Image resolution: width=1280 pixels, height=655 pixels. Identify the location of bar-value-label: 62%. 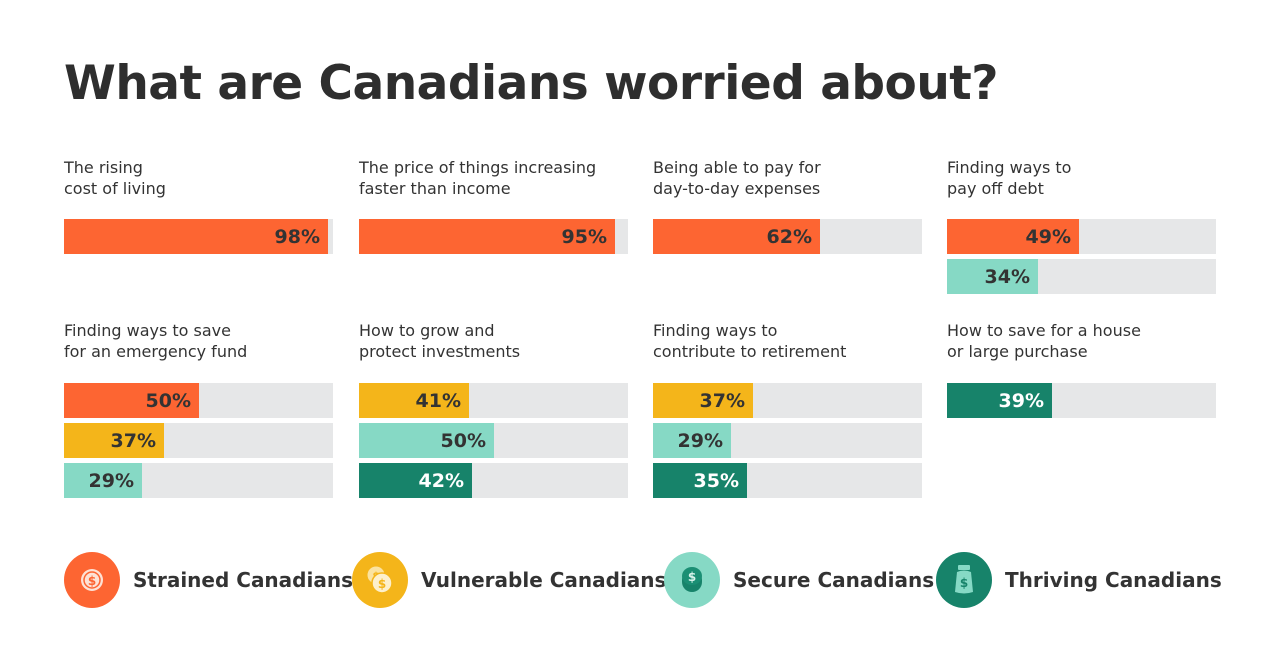
(789, 237).